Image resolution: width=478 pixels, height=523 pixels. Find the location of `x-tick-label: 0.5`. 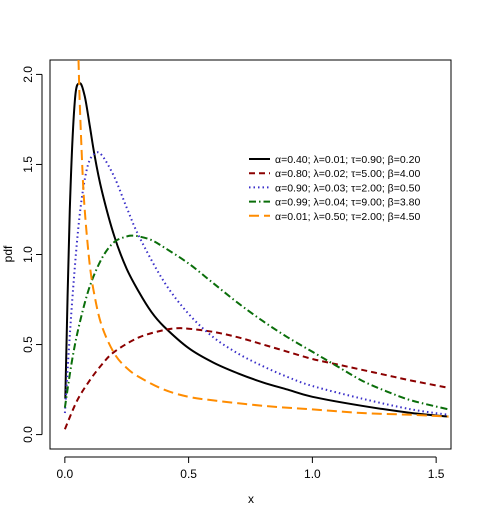

x-tick-label: 0.5 is located at coordinates (188, 474).